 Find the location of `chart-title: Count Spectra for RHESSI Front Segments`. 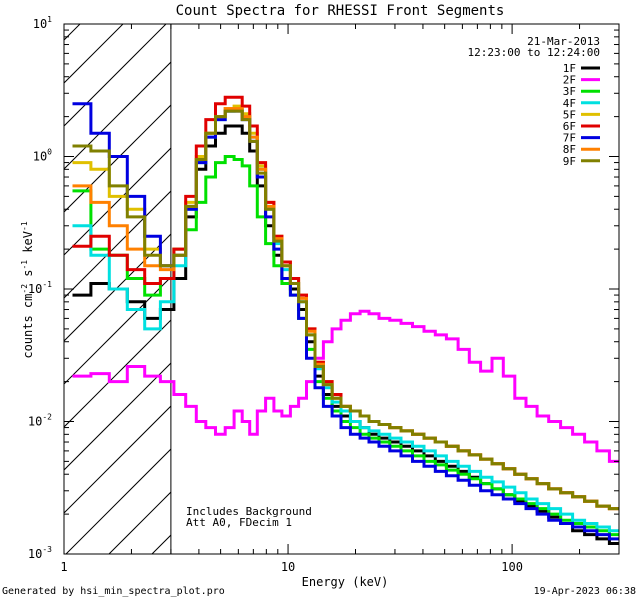

chart-title: Count Spectra for RHESSI Front Segments is located at coordinates (340, 11).